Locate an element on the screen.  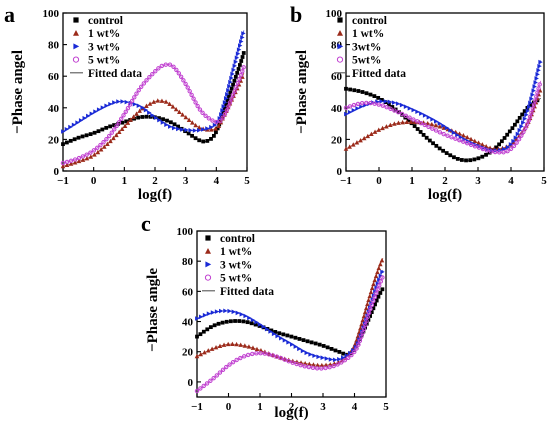
y-tick-label: 60 is located at coordinates (188, 292).